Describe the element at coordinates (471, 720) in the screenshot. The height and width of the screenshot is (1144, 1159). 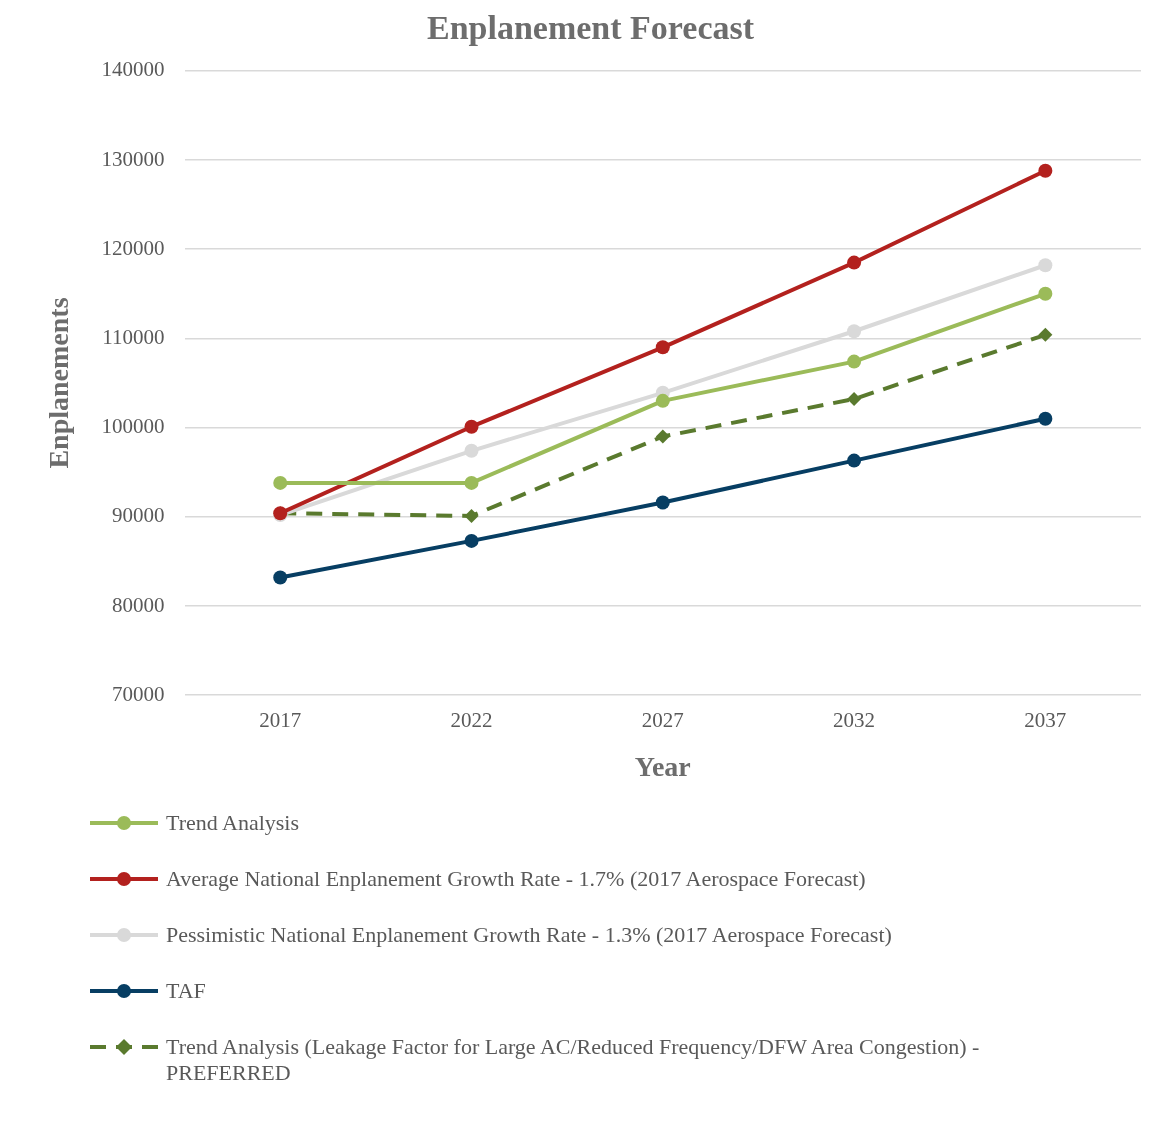
I see `x-tick-label: 2022` at that location.